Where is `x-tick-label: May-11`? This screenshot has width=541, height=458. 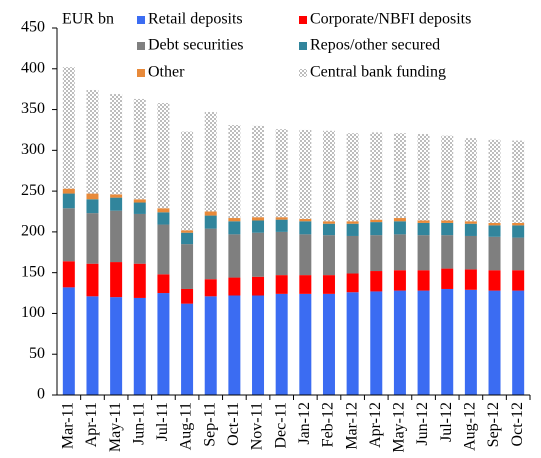 x-tick-label: May-11 is located at coordinates (115, 427).